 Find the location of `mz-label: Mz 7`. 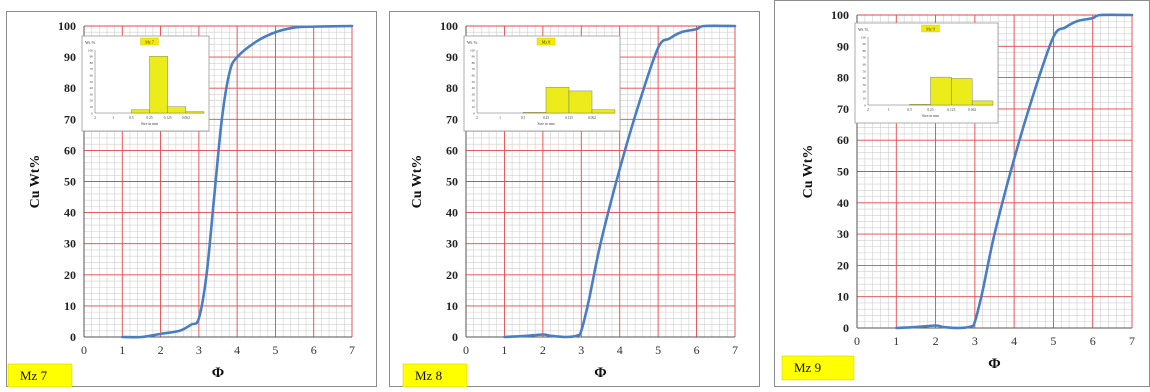

mz-label: Mz 7 is located at coordinates (34, 375).